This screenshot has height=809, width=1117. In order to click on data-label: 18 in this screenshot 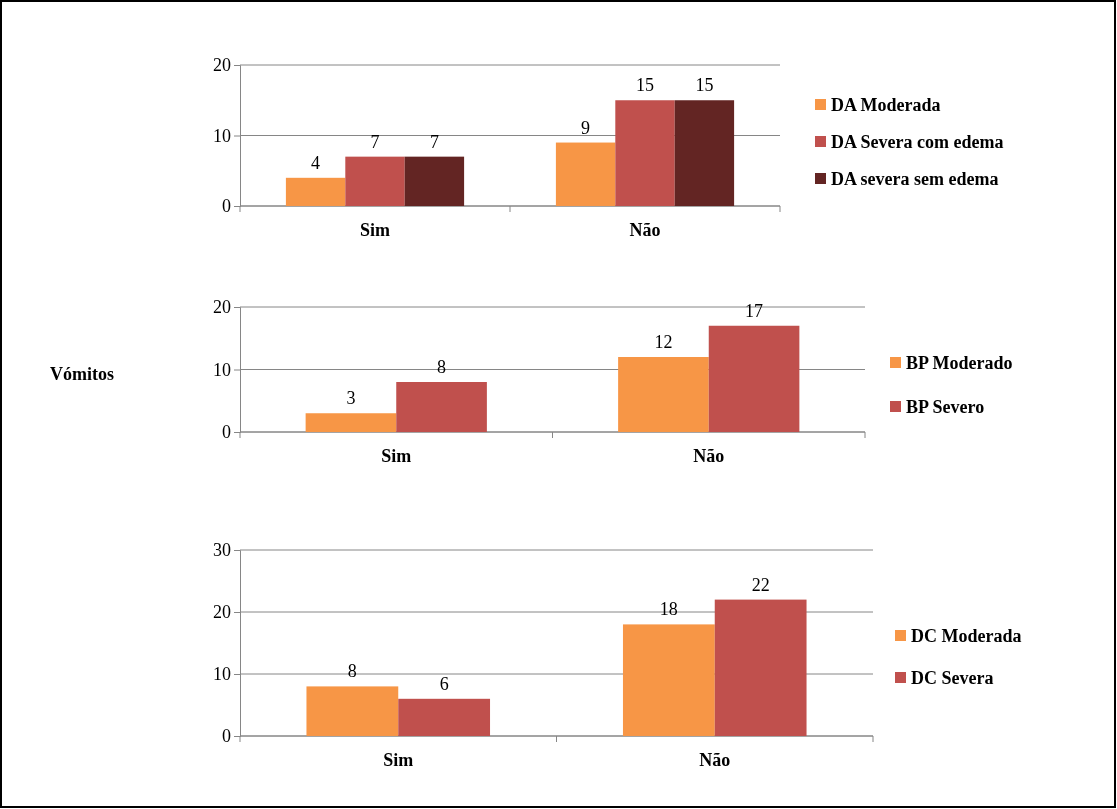, I will do `click(668, 609)`.